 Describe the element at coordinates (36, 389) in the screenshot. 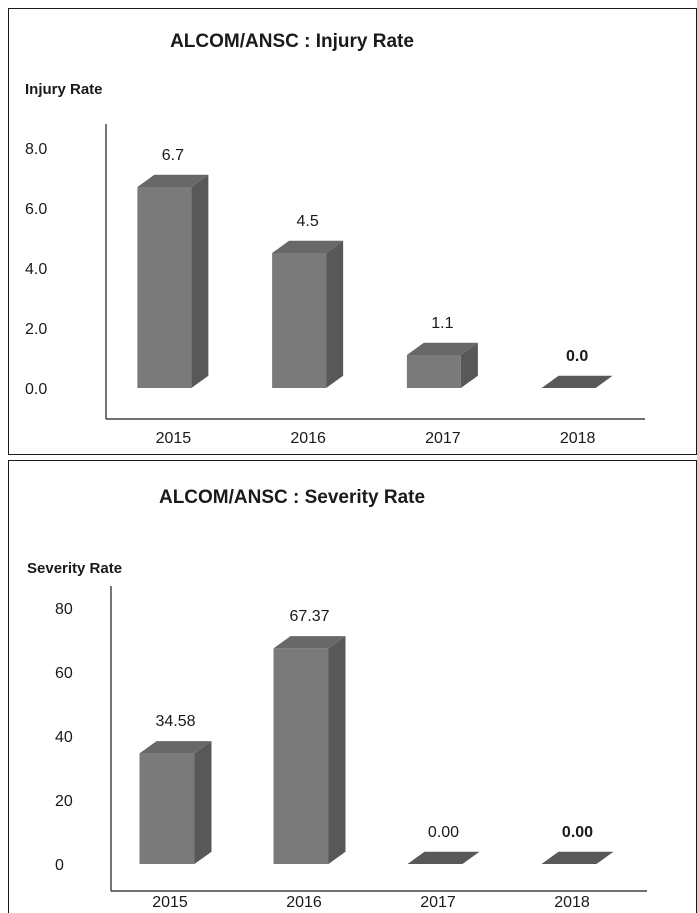

I see `y-tick-label: 0.0` at that location.